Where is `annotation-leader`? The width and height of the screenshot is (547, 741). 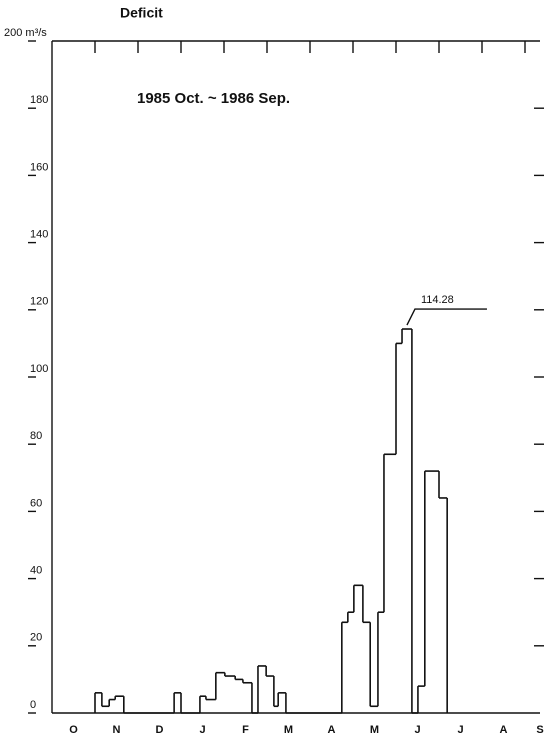 annotation-leader is located at coordinates (446, 317).